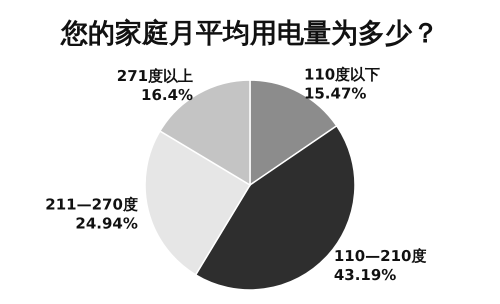 Image resolution: width=500 pixels, height=304 pixels. Describe the element at coordinates (335, 93) in the screenshot. I see `data-label: 15.47%` at that location.